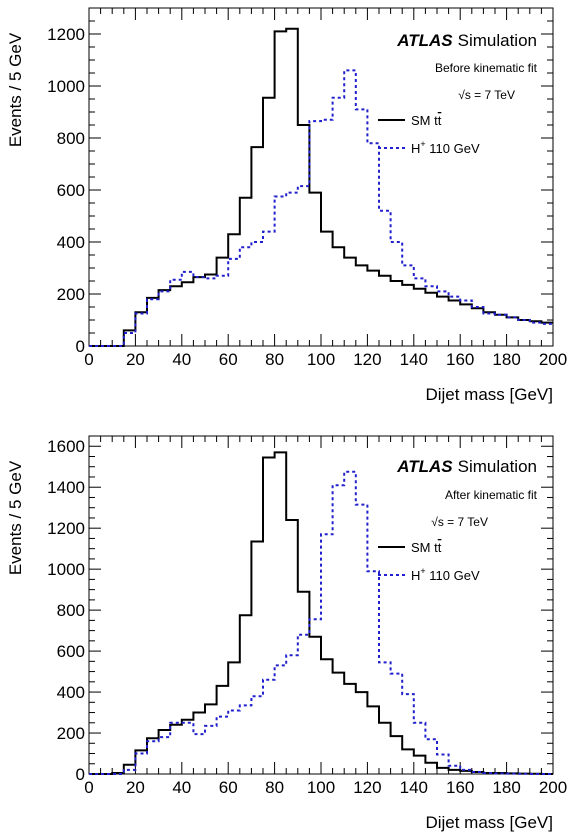  I want to click on fit-annotation: Before kinematic fit, so click(486, 68).